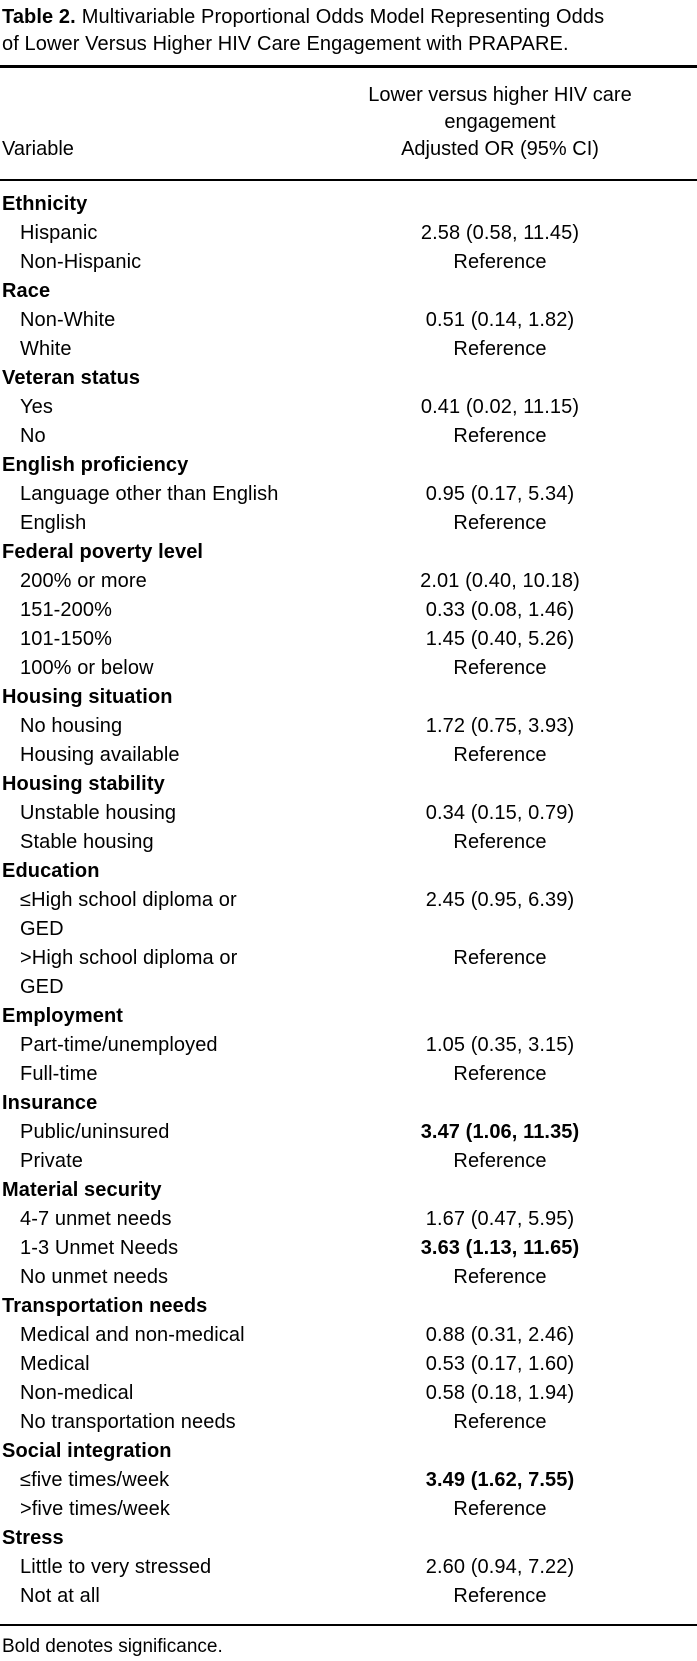 This screenshot has height=1661, width=697. I want to click on row-label: Non-White, so click(68, 320).